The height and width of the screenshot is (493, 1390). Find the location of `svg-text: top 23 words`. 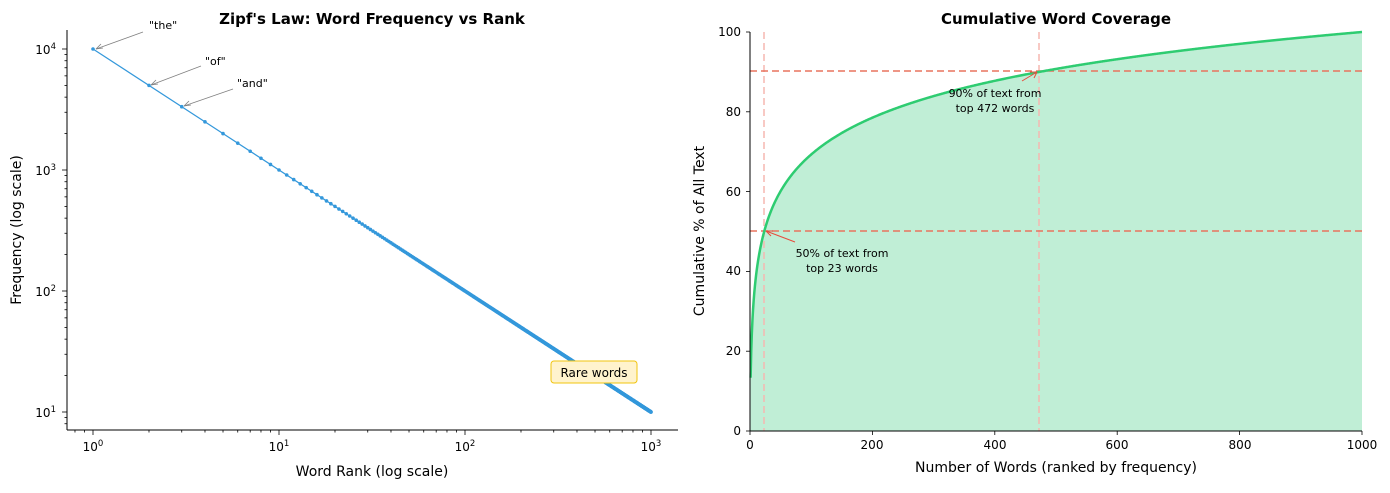

svg-text: top 23 words is located at coordinates (842, 268).